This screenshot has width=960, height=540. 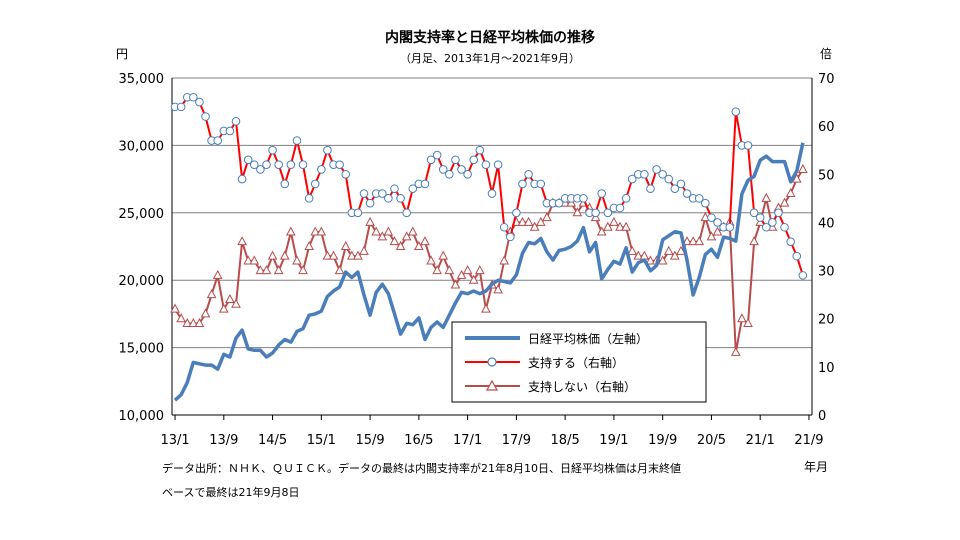 I want to click on x-tick-label: 21/1, so click(x=760, y=440).